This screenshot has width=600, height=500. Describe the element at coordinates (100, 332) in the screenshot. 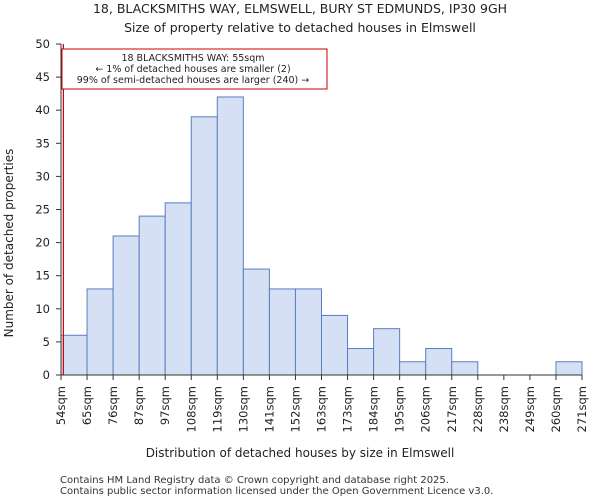

I see `bar-65sqm` at that location.